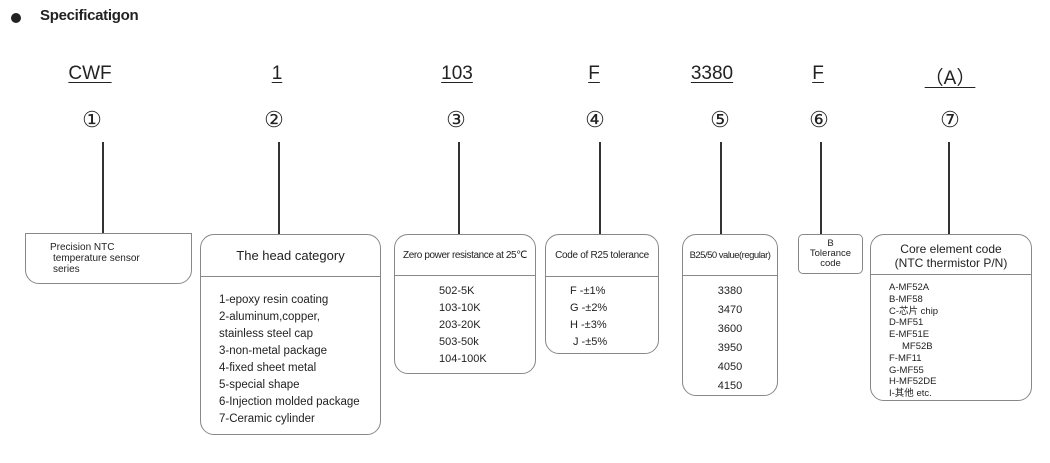 This screenshot has height=463, width=1050. What do you see at coordinates (830, 263) in the screenshot?
I see `box-line: code` at bounding box center [830, 263].